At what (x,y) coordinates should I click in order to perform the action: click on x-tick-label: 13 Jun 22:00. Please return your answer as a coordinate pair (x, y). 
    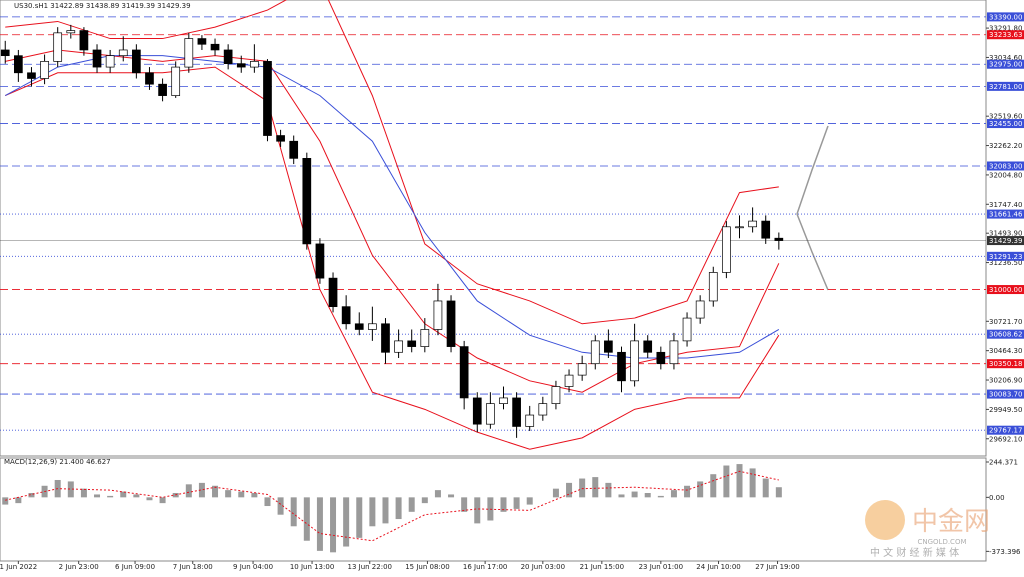
    Looking at the image, I should click on (370, 567).